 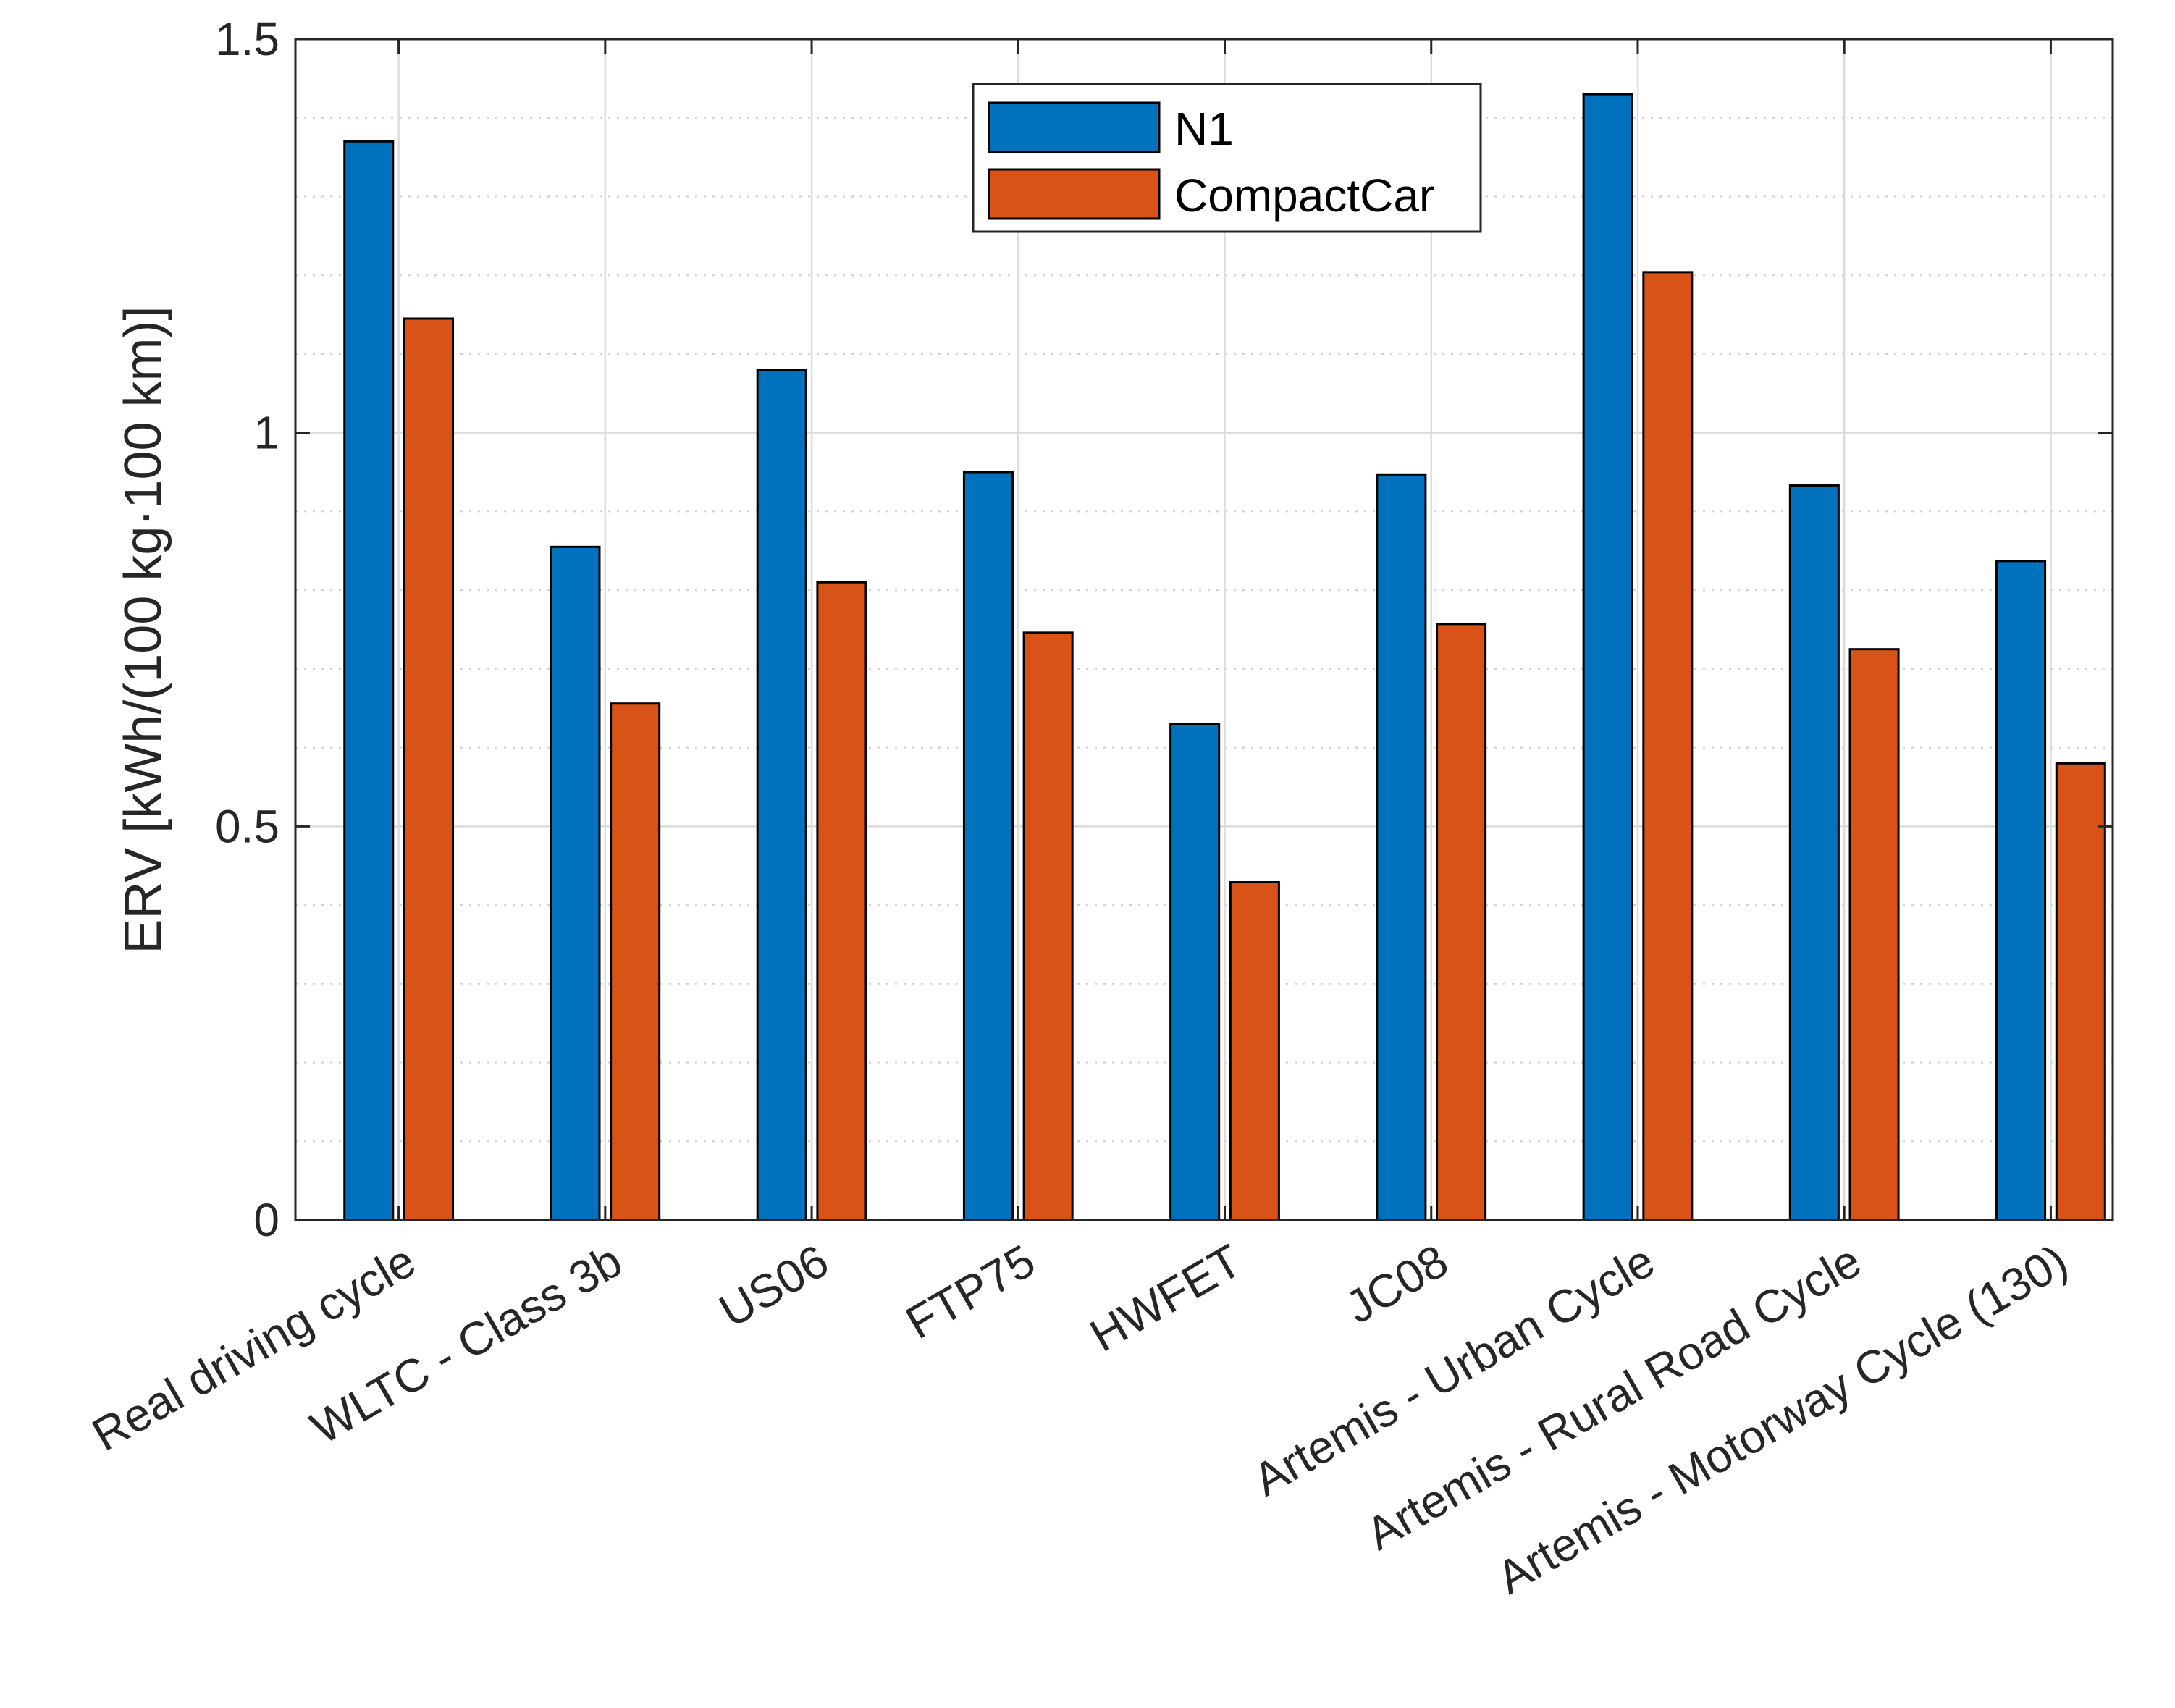 I want to click on x-tick-label: US06, so click(x=774, y=1285).